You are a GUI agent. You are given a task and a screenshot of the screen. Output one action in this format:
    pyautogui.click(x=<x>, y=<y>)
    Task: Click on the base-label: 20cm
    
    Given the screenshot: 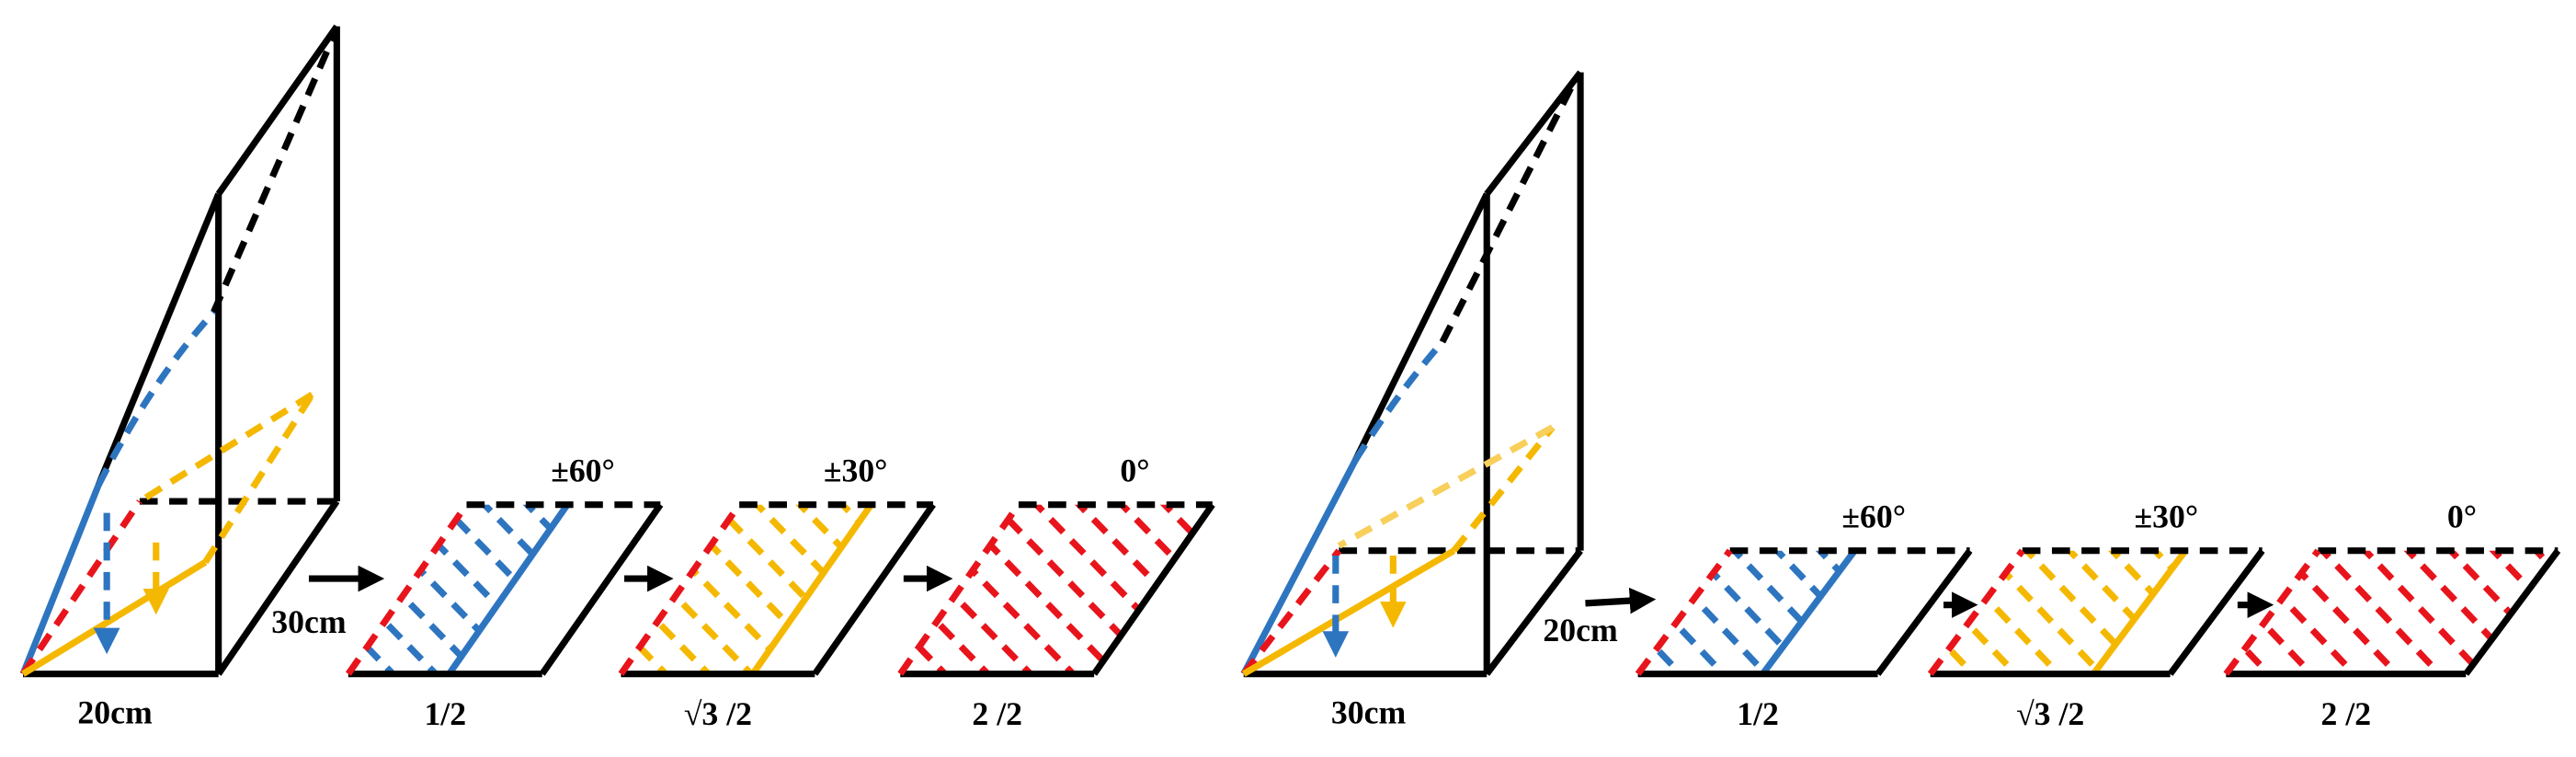 What is the action you would take?
    pyautogui.click(x=115, y=712)
    